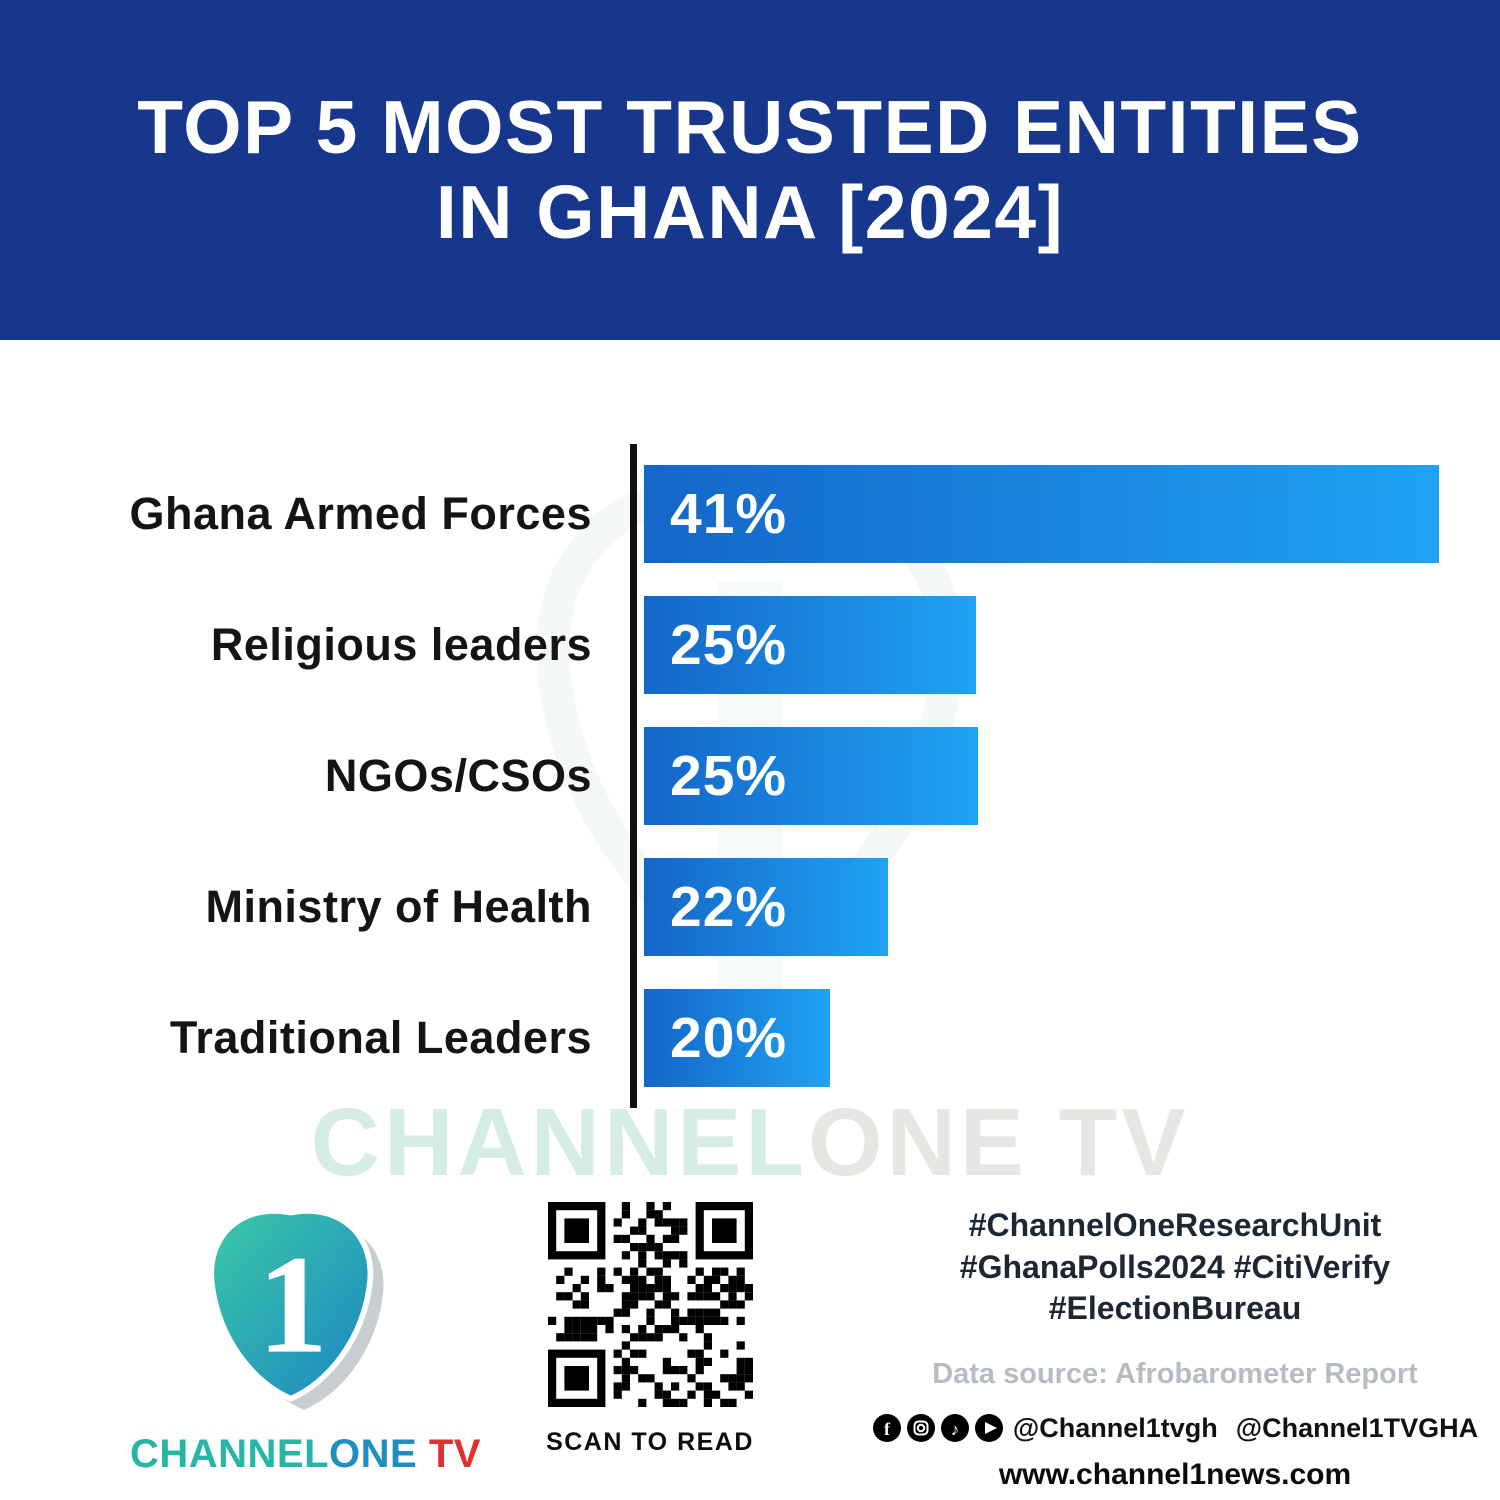  Describe the element at coordinates (1041, 513) in the screenshot. I see `bar: 41%` at that location.